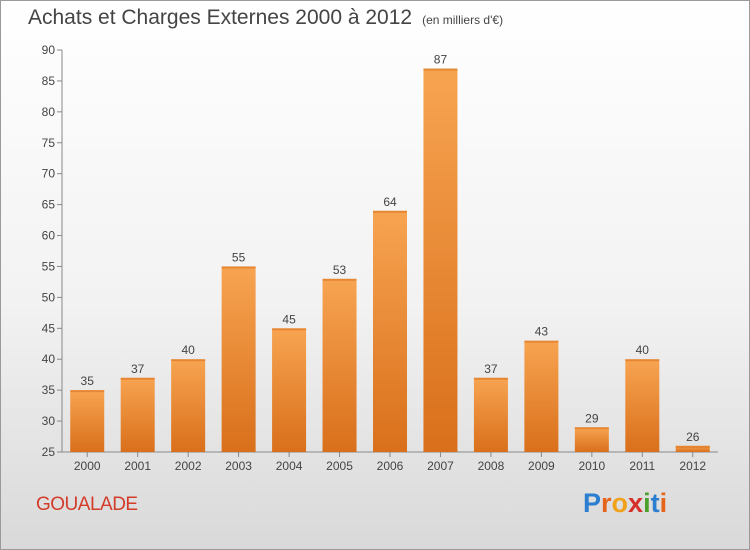  I want to click on y-tick-label: 25, so click(49, 452).